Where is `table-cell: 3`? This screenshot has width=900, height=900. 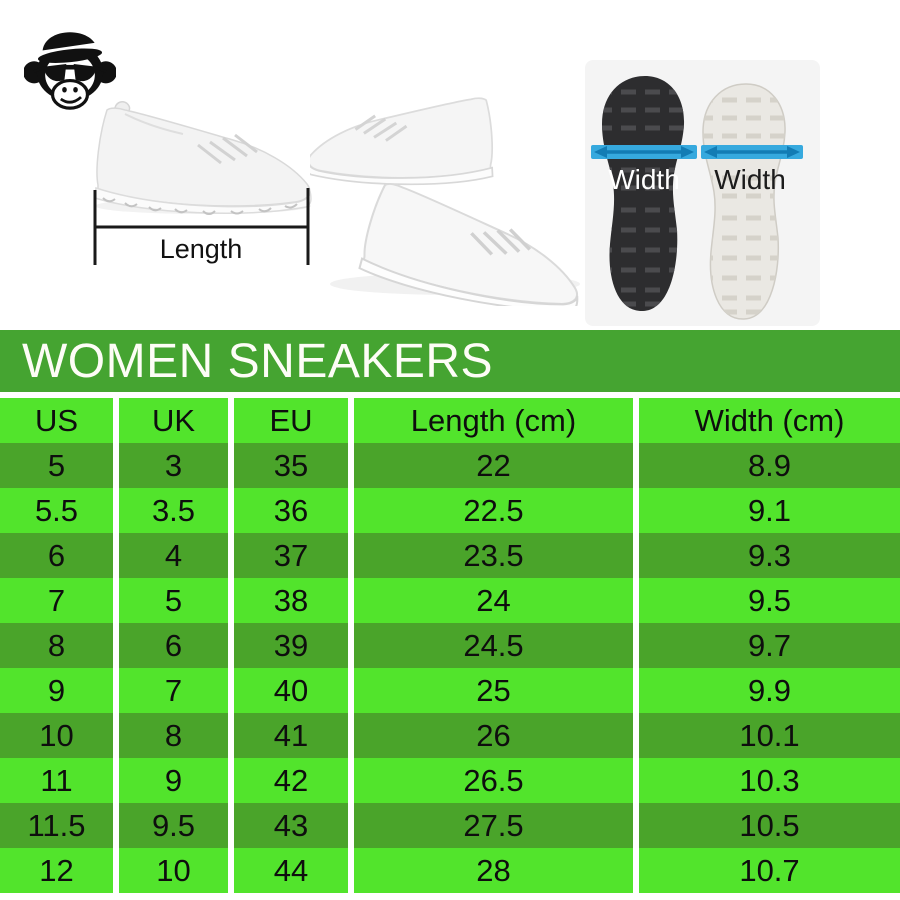
table-cell: 3 is located at coordinates (173, 465).